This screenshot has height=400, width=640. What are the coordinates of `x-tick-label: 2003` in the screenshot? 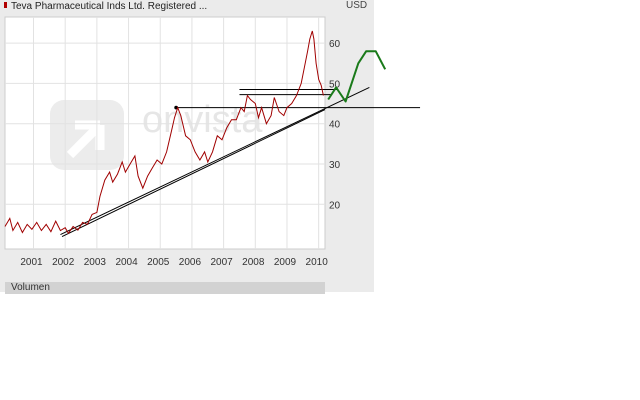 It's located at (95, 262).